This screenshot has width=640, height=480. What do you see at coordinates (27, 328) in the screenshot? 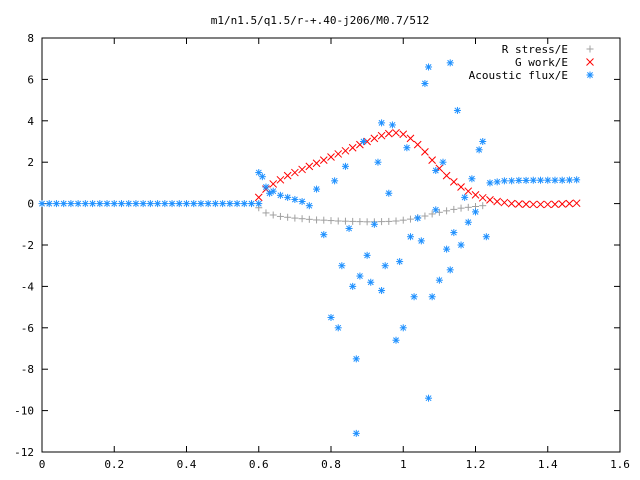
I see `y-tick-label: -6` at bounding box center [27, 328].